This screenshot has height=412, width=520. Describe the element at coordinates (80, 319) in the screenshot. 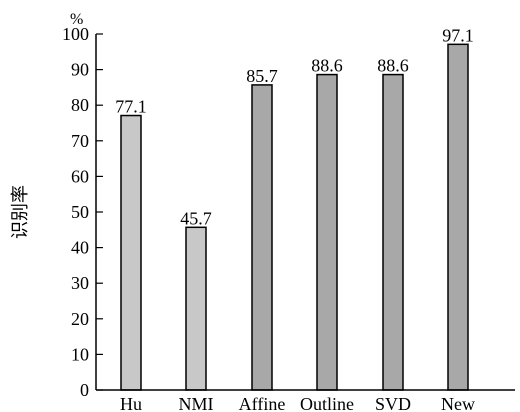

I see `y-tick-label: 20` at that location.